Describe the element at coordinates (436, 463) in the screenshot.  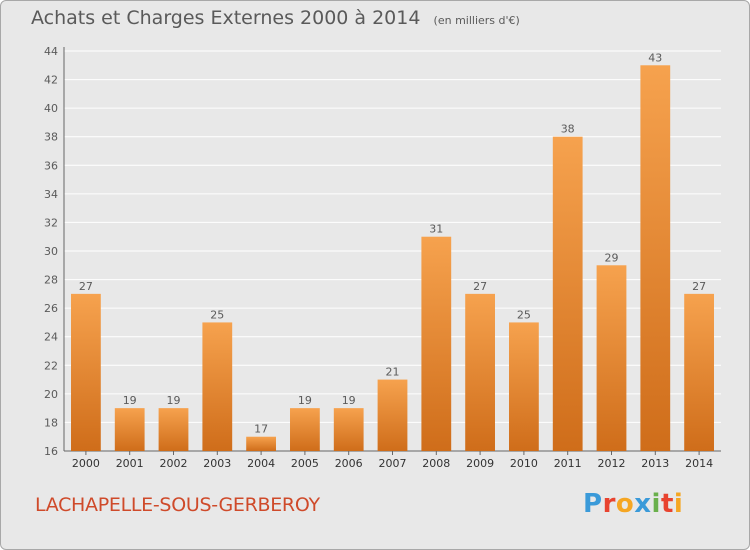
I see `x-tick-label: 2008` at that location.